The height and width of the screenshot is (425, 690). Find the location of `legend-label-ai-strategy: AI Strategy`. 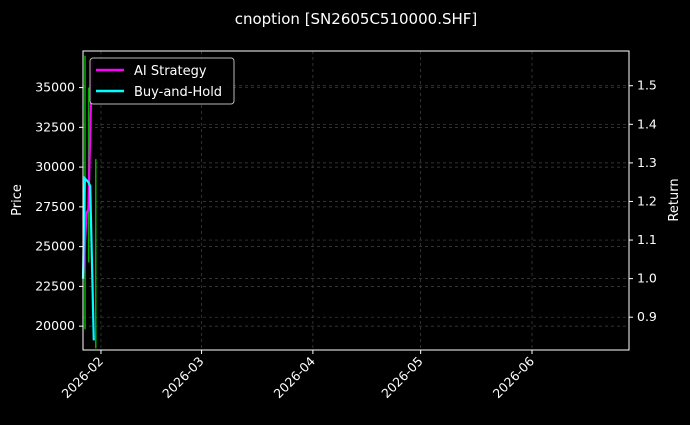

legend-label-ai-strategy: AI Strategy is located at coordinates (170, 71).